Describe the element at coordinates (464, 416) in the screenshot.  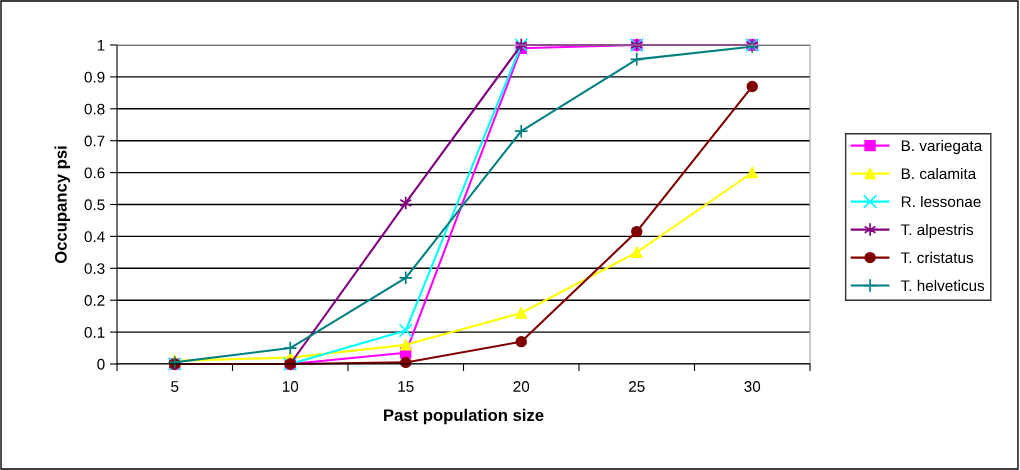
I see `x-axis-title: Past population size` at that location.